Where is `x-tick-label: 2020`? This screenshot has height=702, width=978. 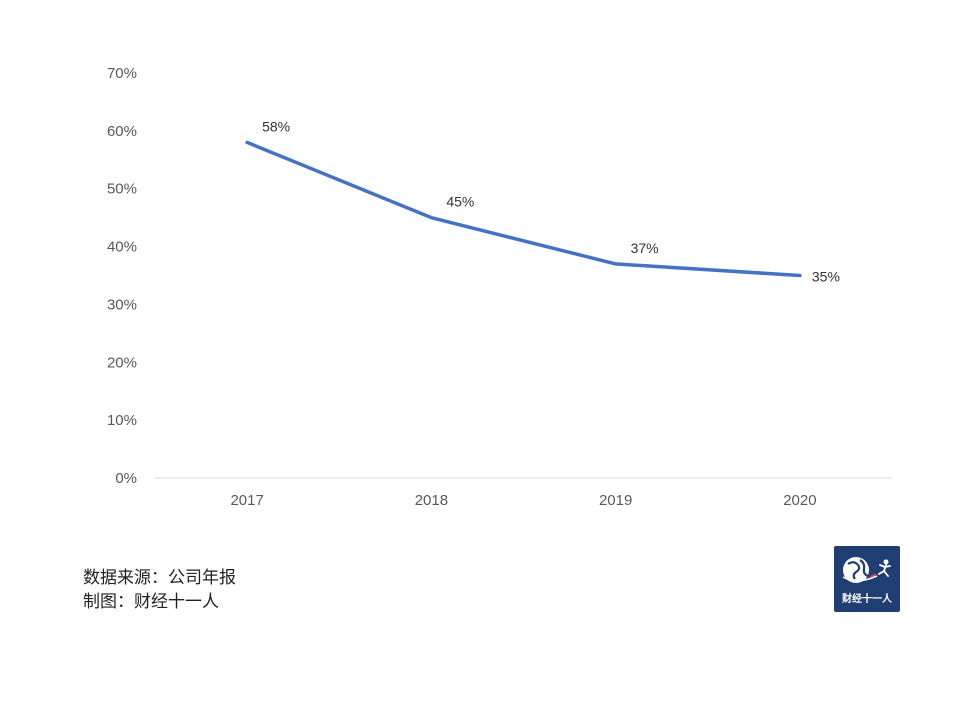
x-tick-label: 2020 is located at coordinates (799, 500).